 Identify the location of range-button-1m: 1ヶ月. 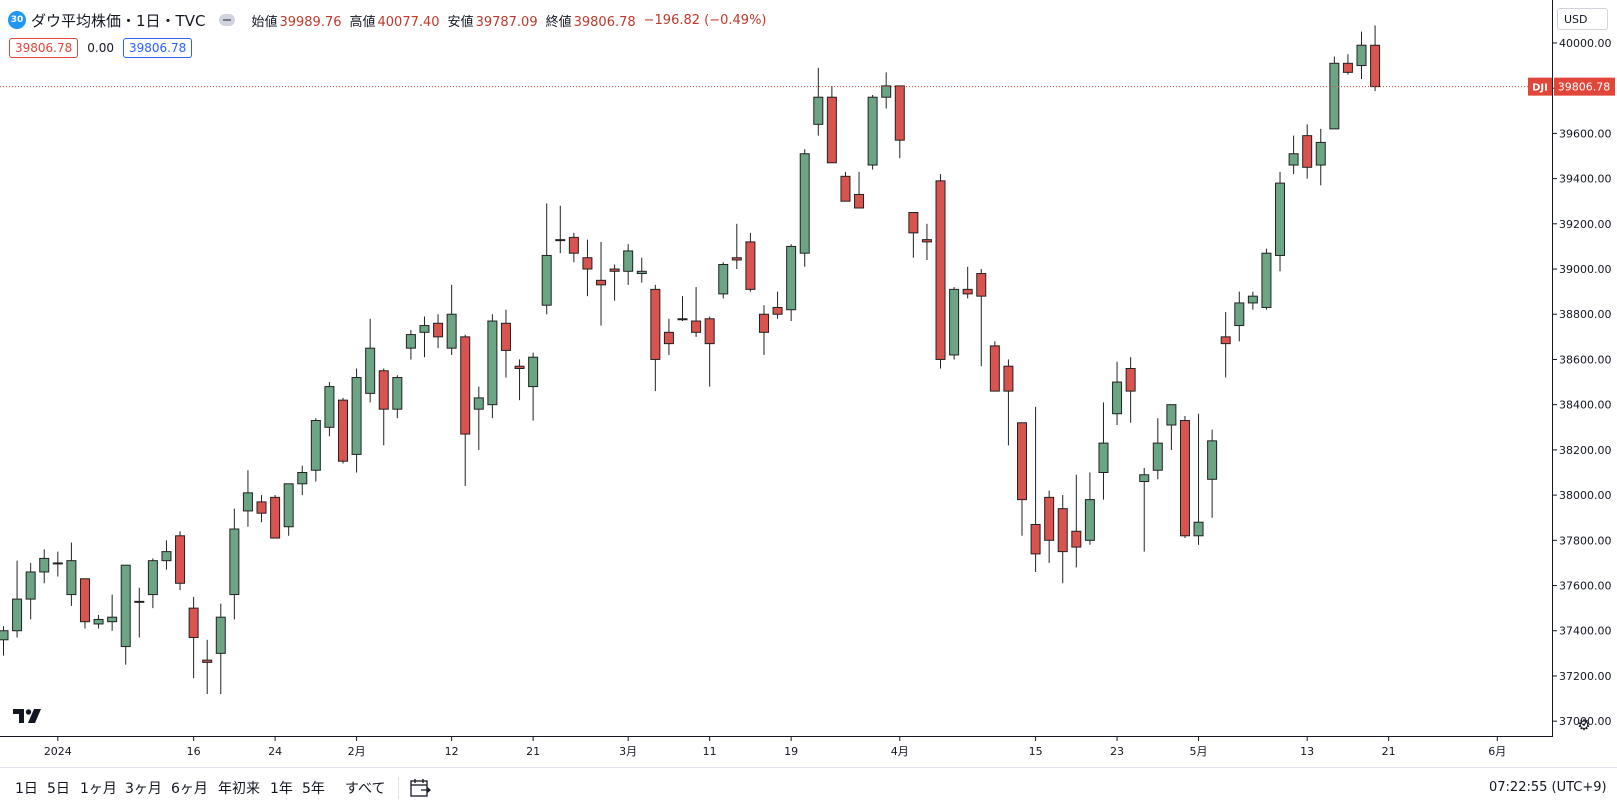
(98, 789).